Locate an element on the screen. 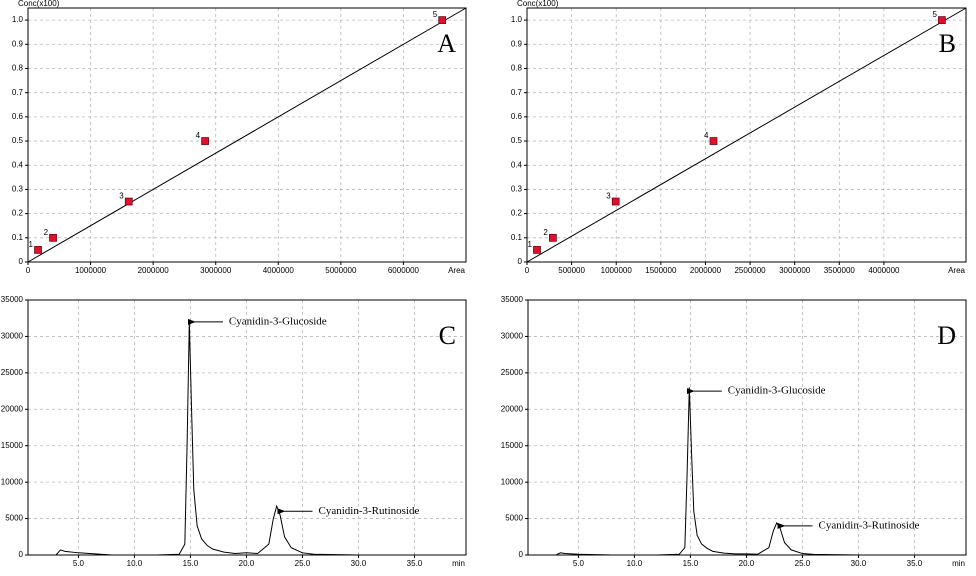 Image resolution: width=976 pixels, height=576 pixels. point-label: 5 is located at coordinates (435, 14).